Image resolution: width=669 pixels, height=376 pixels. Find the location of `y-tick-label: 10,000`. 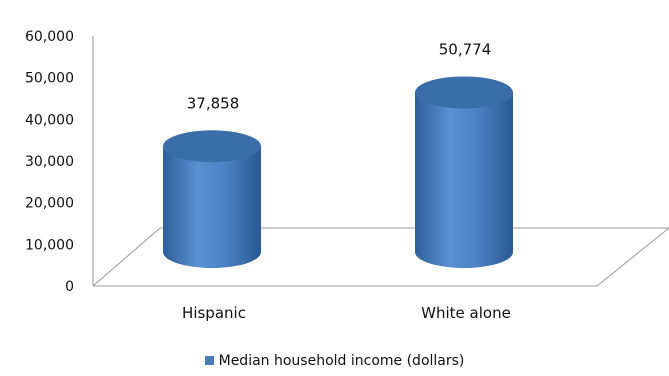

y-tick-label: 10,000 is located at coordinates (49, 245).